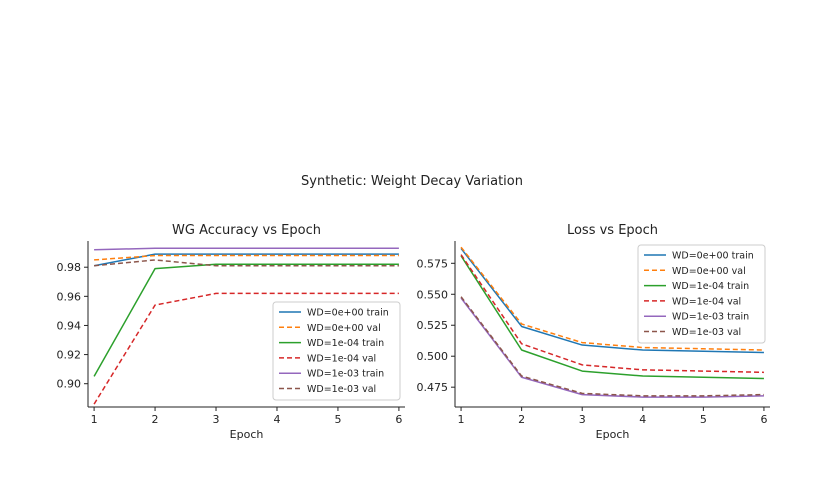 This screenshot has height=490, width=825. What do you see at coordinates (246, 230) in the screenshot?
I see `chart-title: WG Accuracy vs Epoch` at bounding box center [246, 230].